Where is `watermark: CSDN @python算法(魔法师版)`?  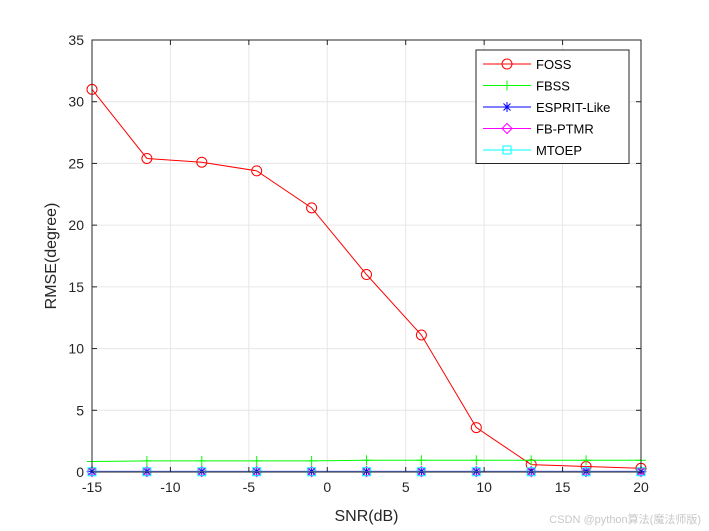 watermark: CSDN @python算法(魔法师版) is located at coordinates (625, 520).